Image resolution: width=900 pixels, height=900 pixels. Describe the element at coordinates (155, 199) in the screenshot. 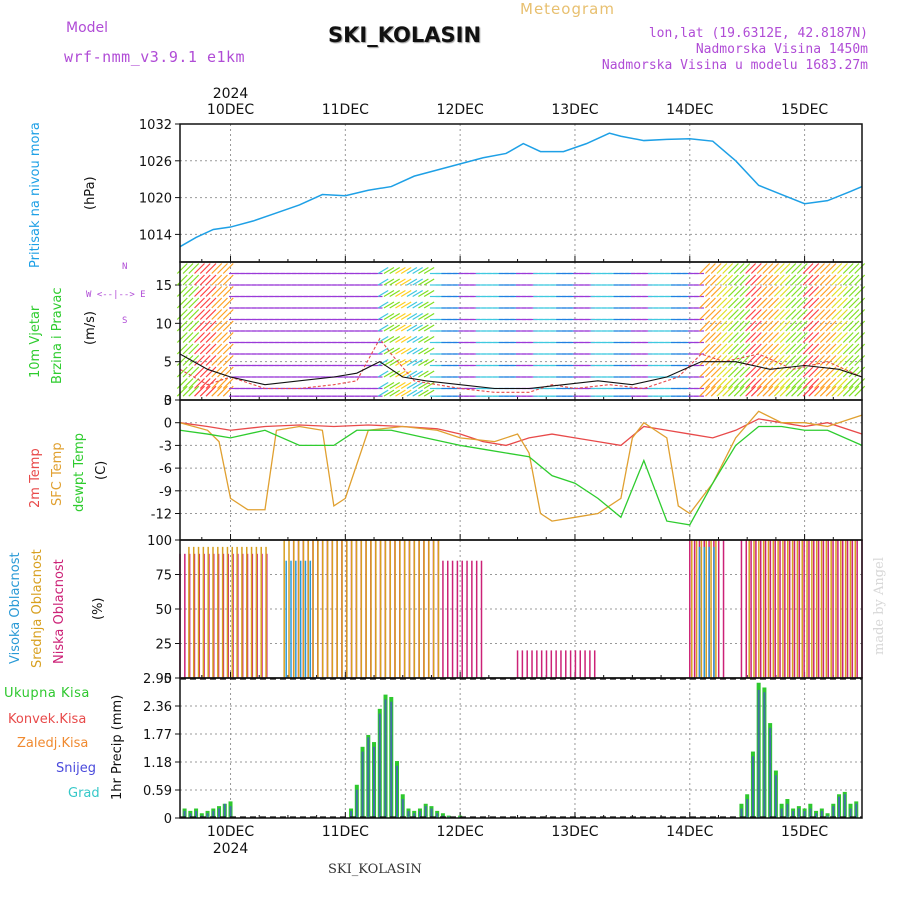

I see `pressure-y-tick-label: 1020` at that location.